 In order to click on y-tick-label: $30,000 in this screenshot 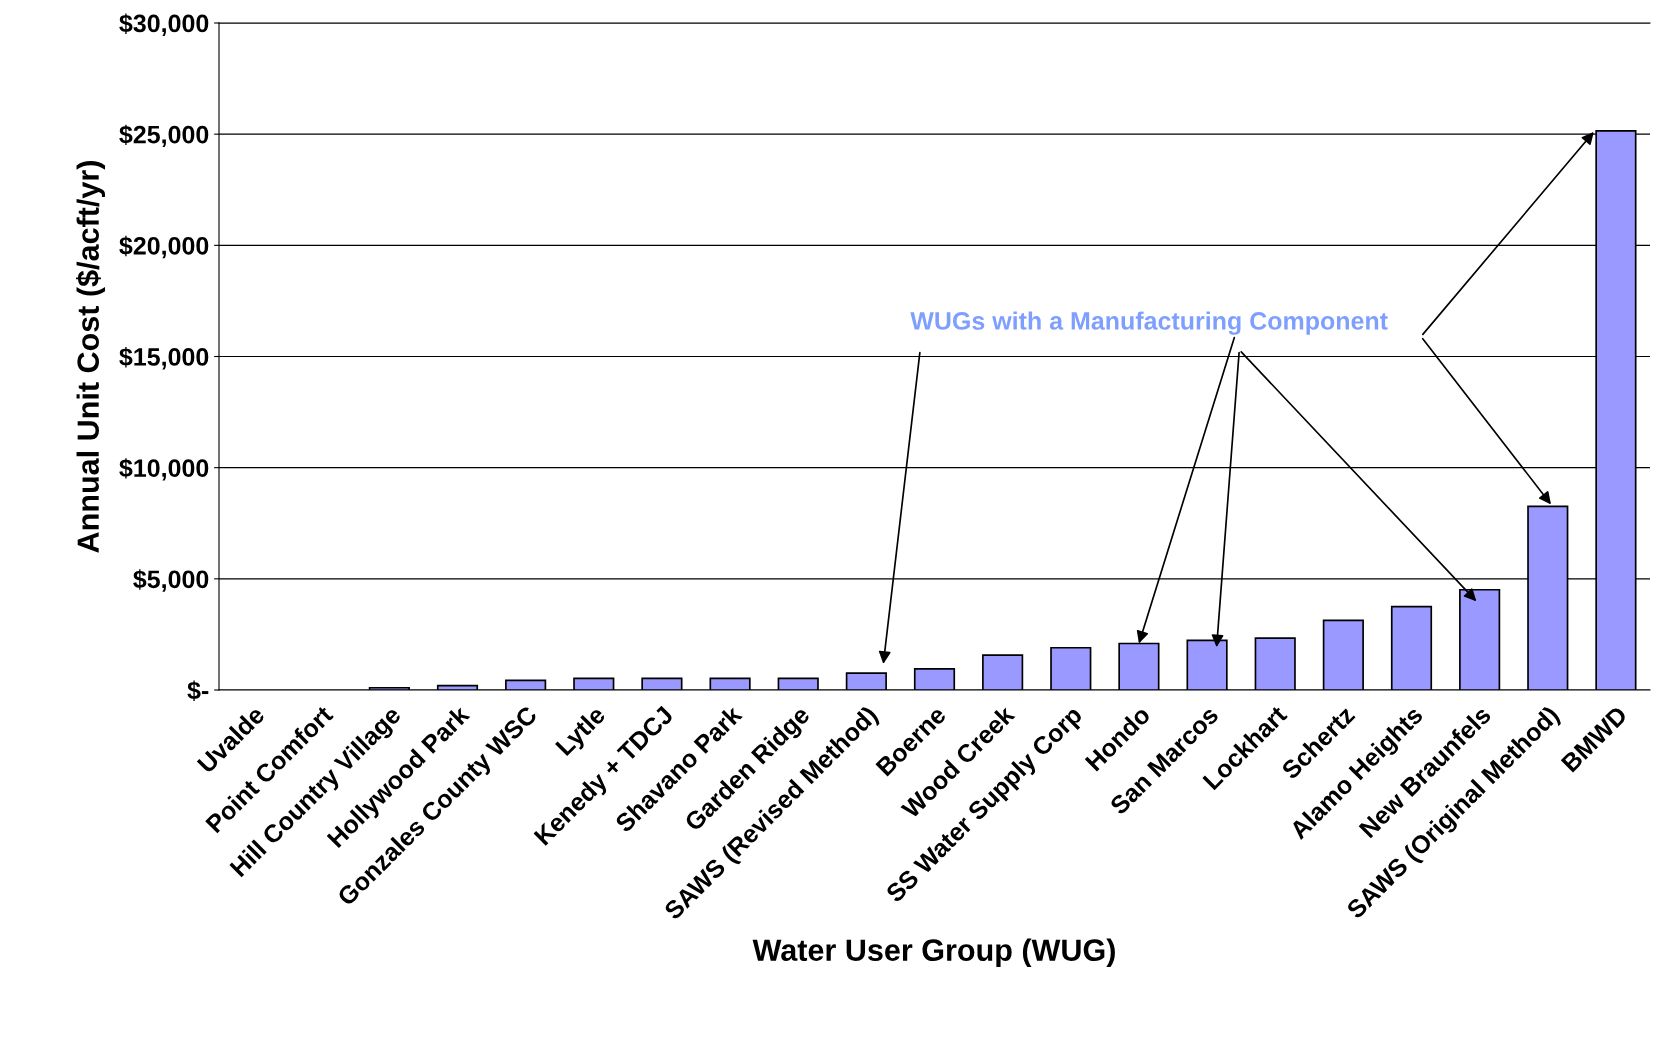, I will do `click(164, 24)`.